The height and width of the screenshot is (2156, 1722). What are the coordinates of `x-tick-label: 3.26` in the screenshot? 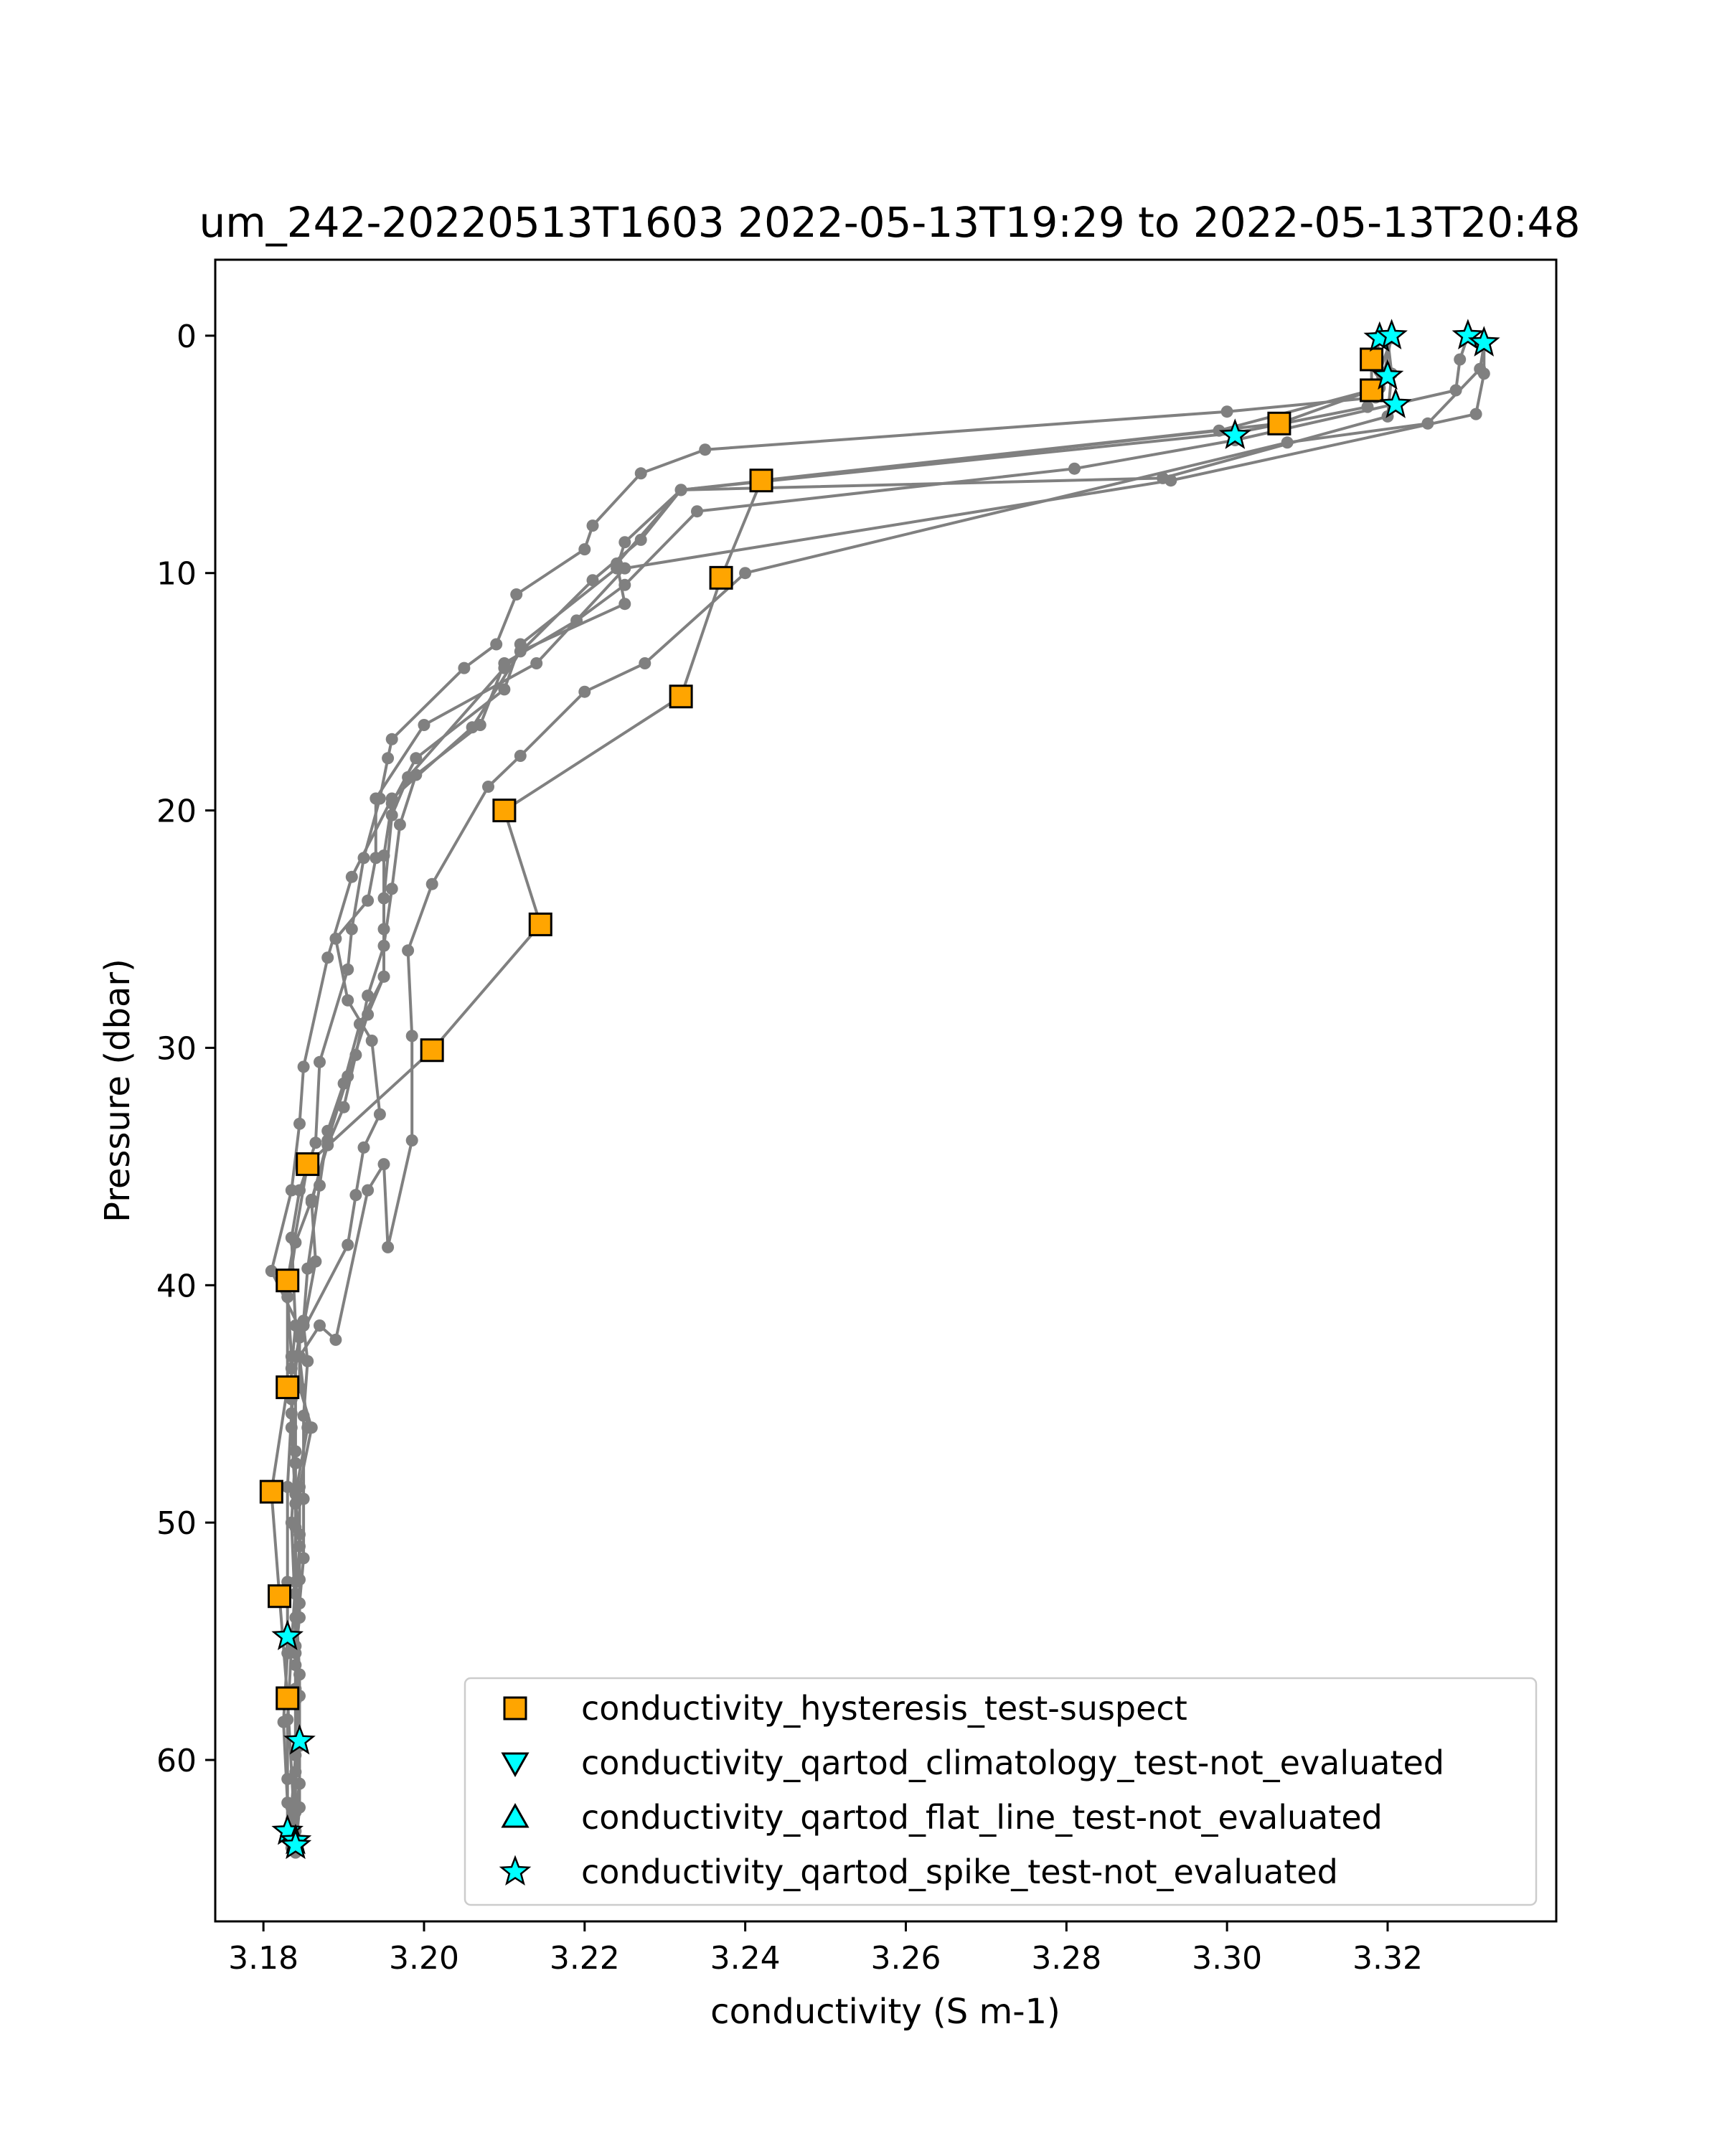 It's located at (906, 1958).